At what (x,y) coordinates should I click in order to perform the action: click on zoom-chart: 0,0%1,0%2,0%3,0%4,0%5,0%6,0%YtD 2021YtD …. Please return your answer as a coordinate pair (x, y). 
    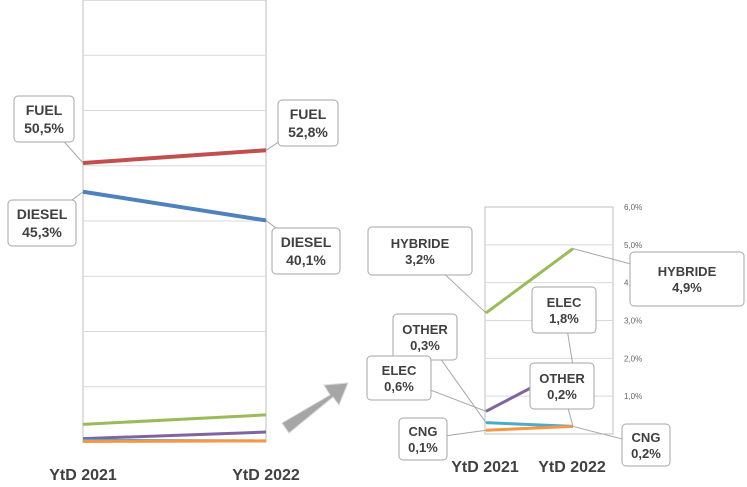
    Looking at the image, I should click on (546, 339).